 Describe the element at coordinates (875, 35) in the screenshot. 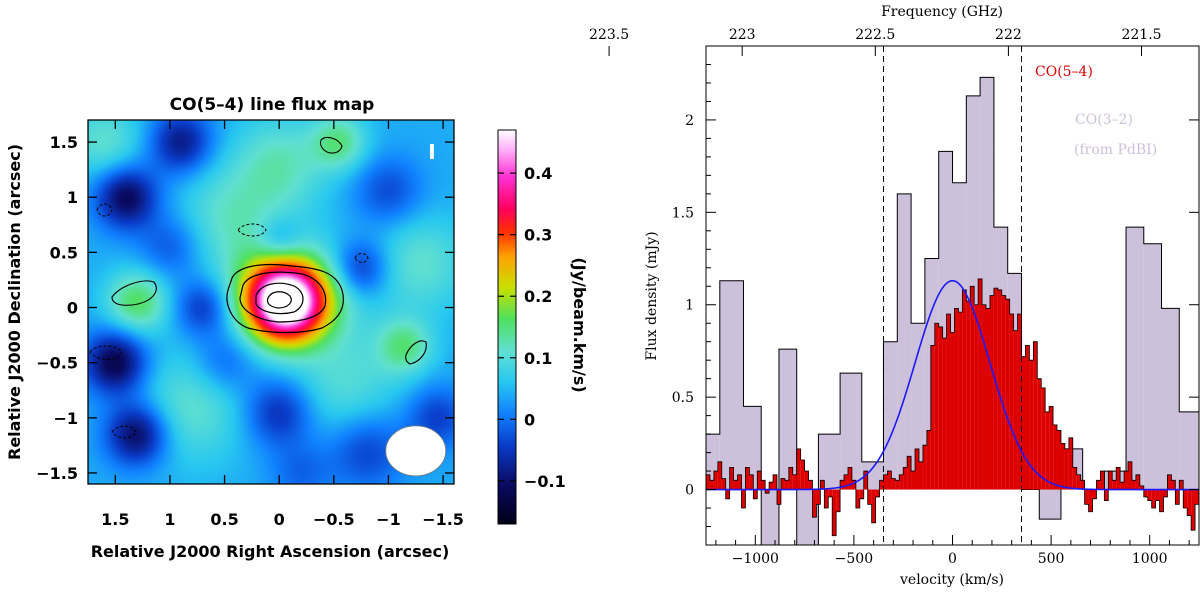

I see `spec-top-tick-label: 222.5` at that location.